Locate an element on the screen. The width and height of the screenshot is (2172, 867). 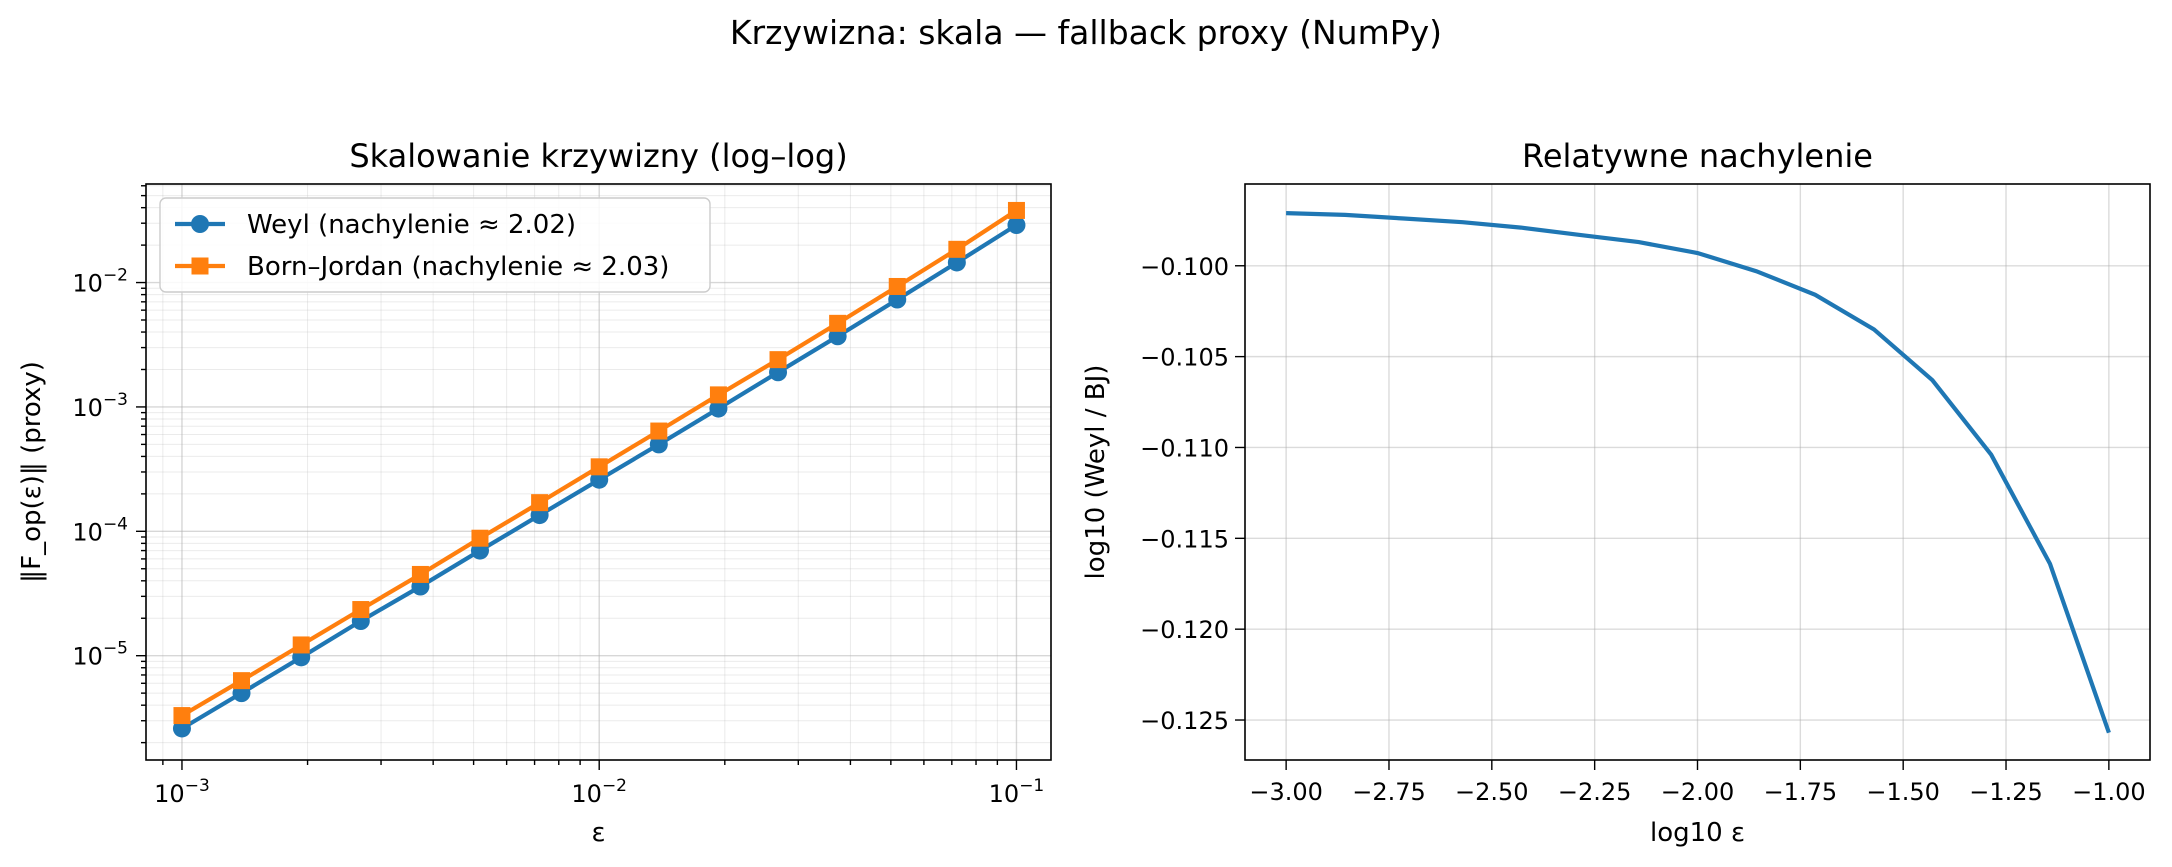
y-axis-label: ‖F_op(ε)‖ (proxy) is located at coordinates (32, 472).